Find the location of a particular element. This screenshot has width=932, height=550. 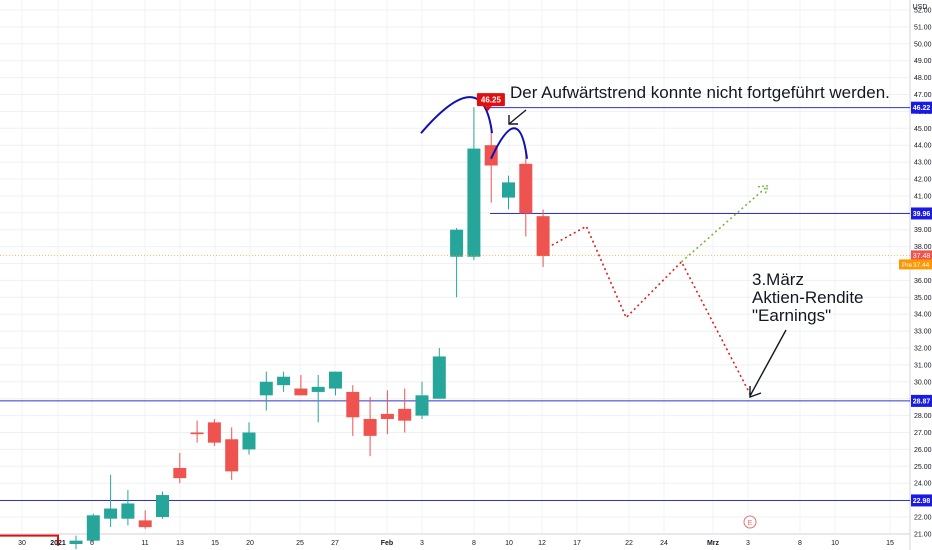

level-price-badge-text: 46.22 is located at coordinates (922, 108).